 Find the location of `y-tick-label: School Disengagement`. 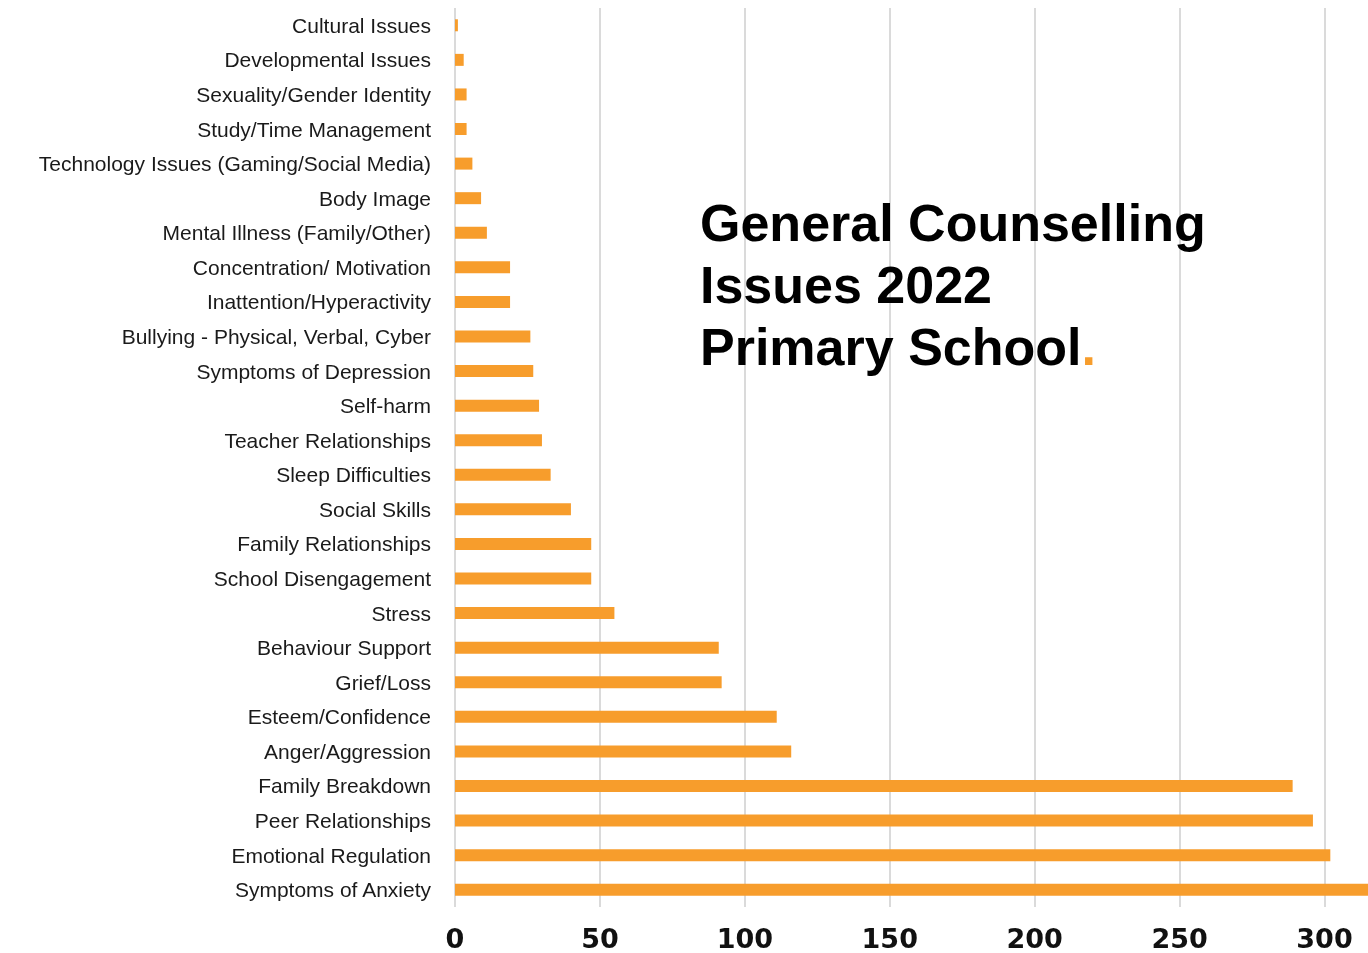

y-tick-label: School Disengagement is located at coordinates (322, 579).